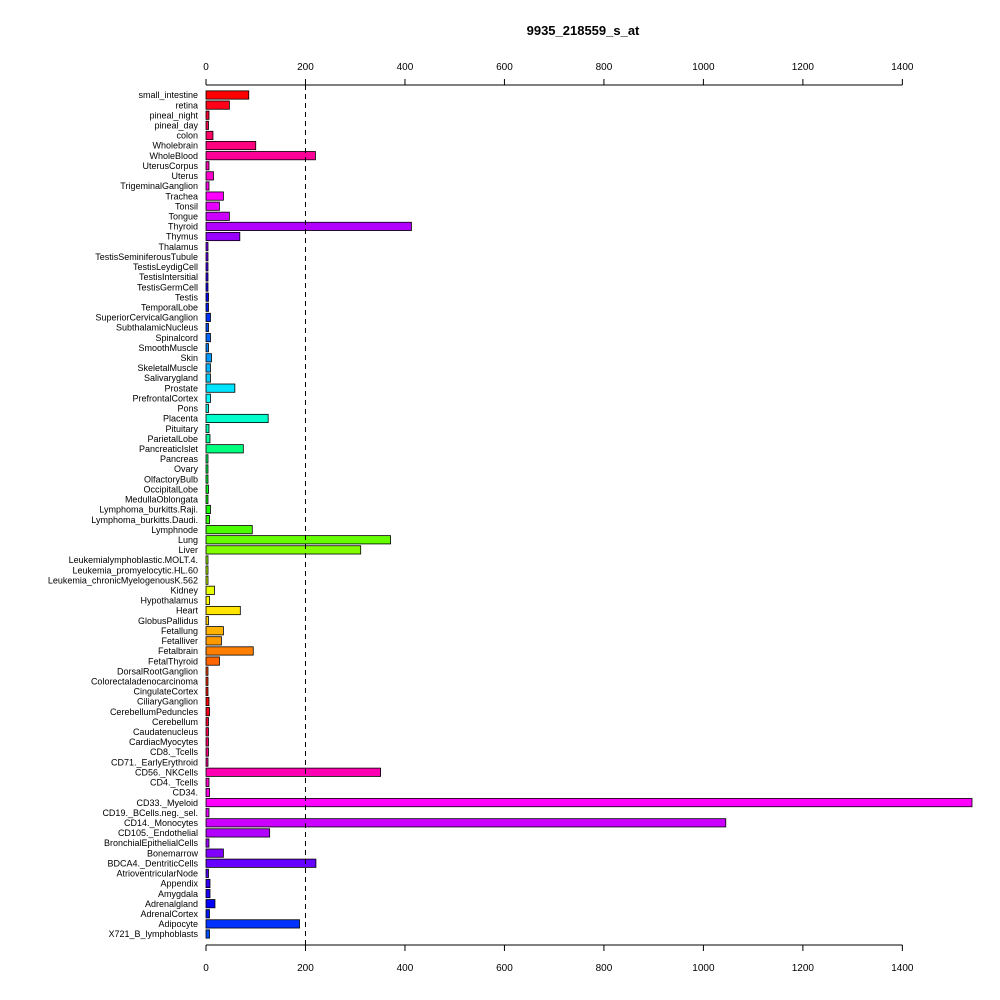 This screenshot has height=1000, width=1000. What do you see at coordinates (175, 146) in the screenshot?
I see `category-label: Wholebrain` at bounding box center [175, 146].